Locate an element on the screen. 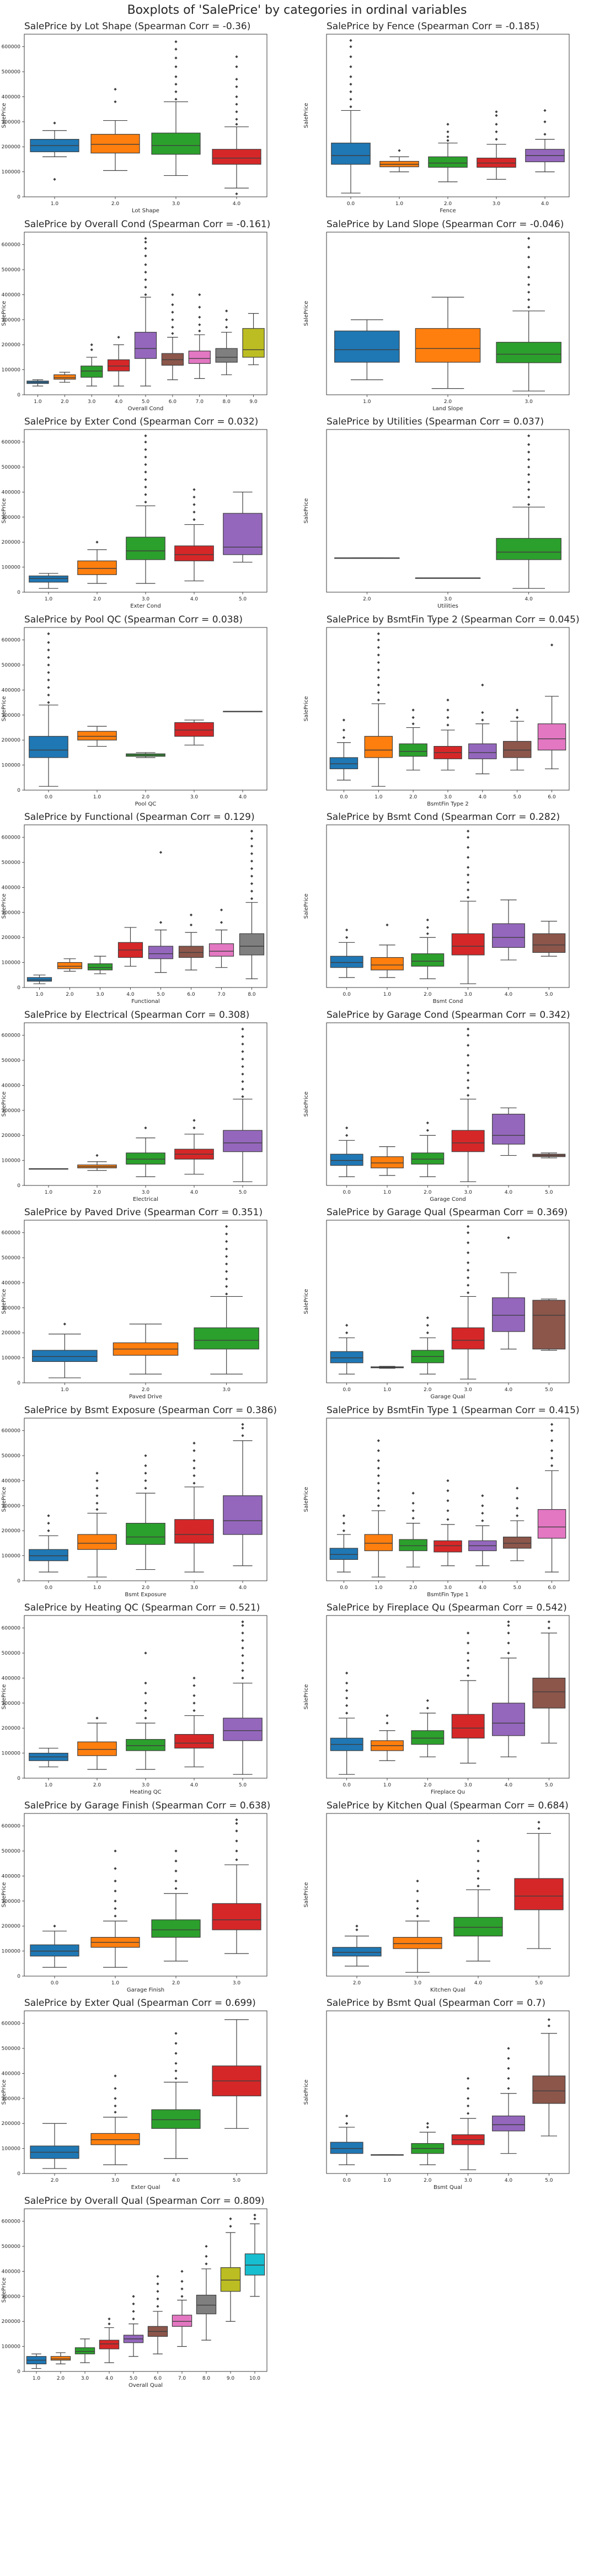 Image resolution: width=594 pixels, height=2576 pixels. y-tick-label: 600000 is located at coordinates (11, 245).